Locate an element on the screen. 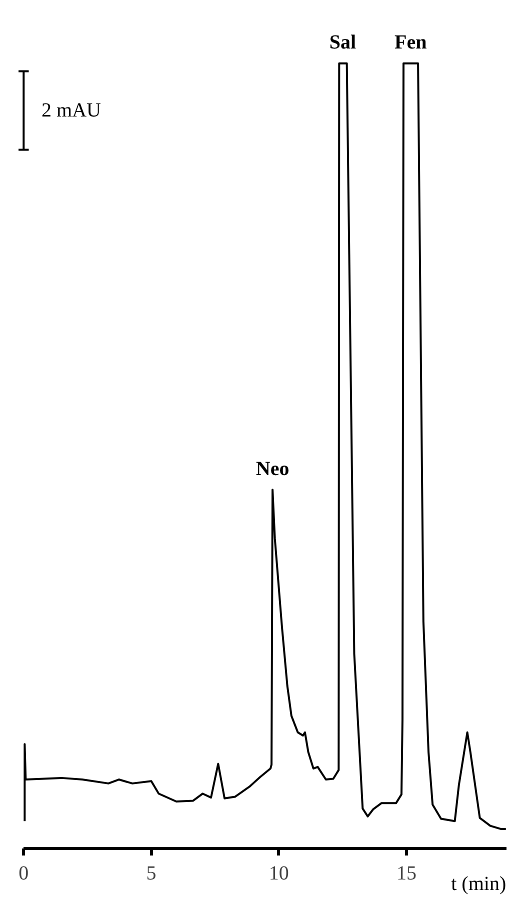  x-axis-title: t (min) is located at coordinates (478, 883).